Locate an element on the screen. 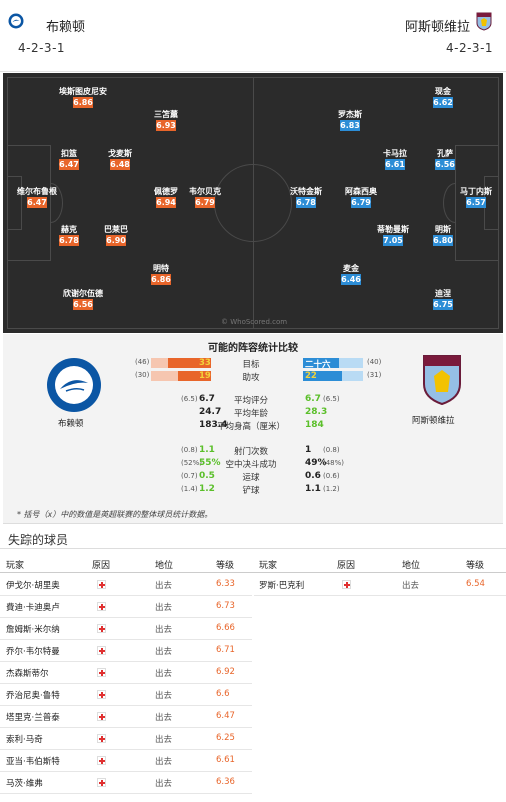  home-bar-fill is located at coordinates (194, 376).